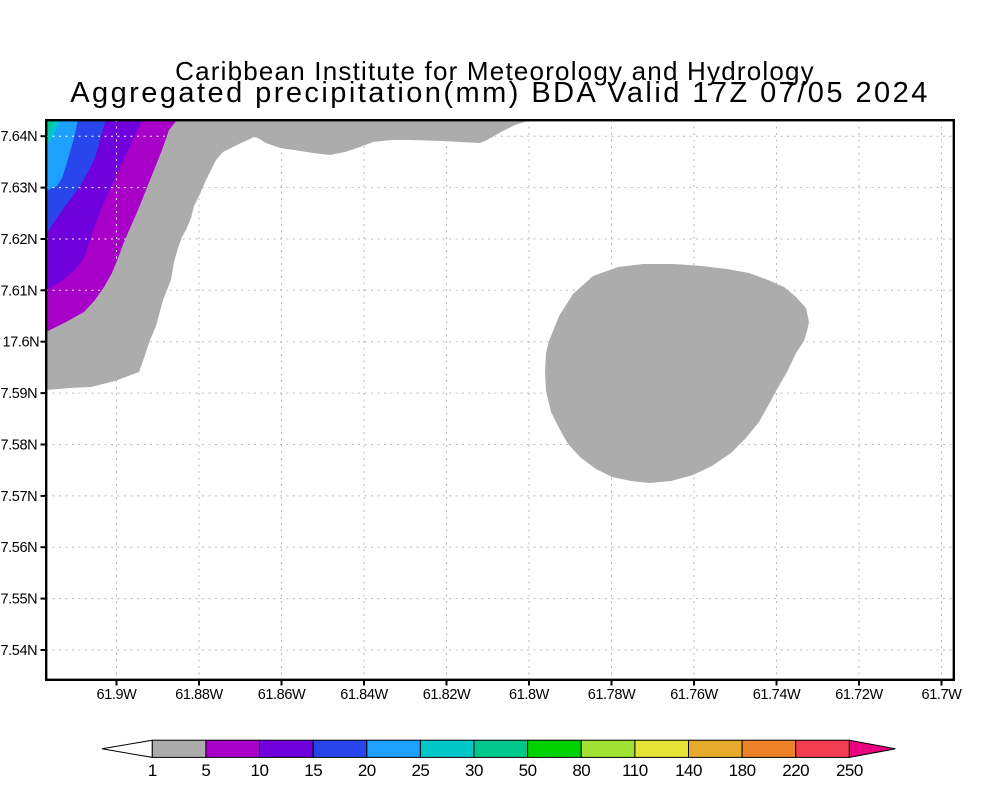 This screenshot has height=800, width=1000. I want to click on svg-text: 61.72W, so click(859, 695).